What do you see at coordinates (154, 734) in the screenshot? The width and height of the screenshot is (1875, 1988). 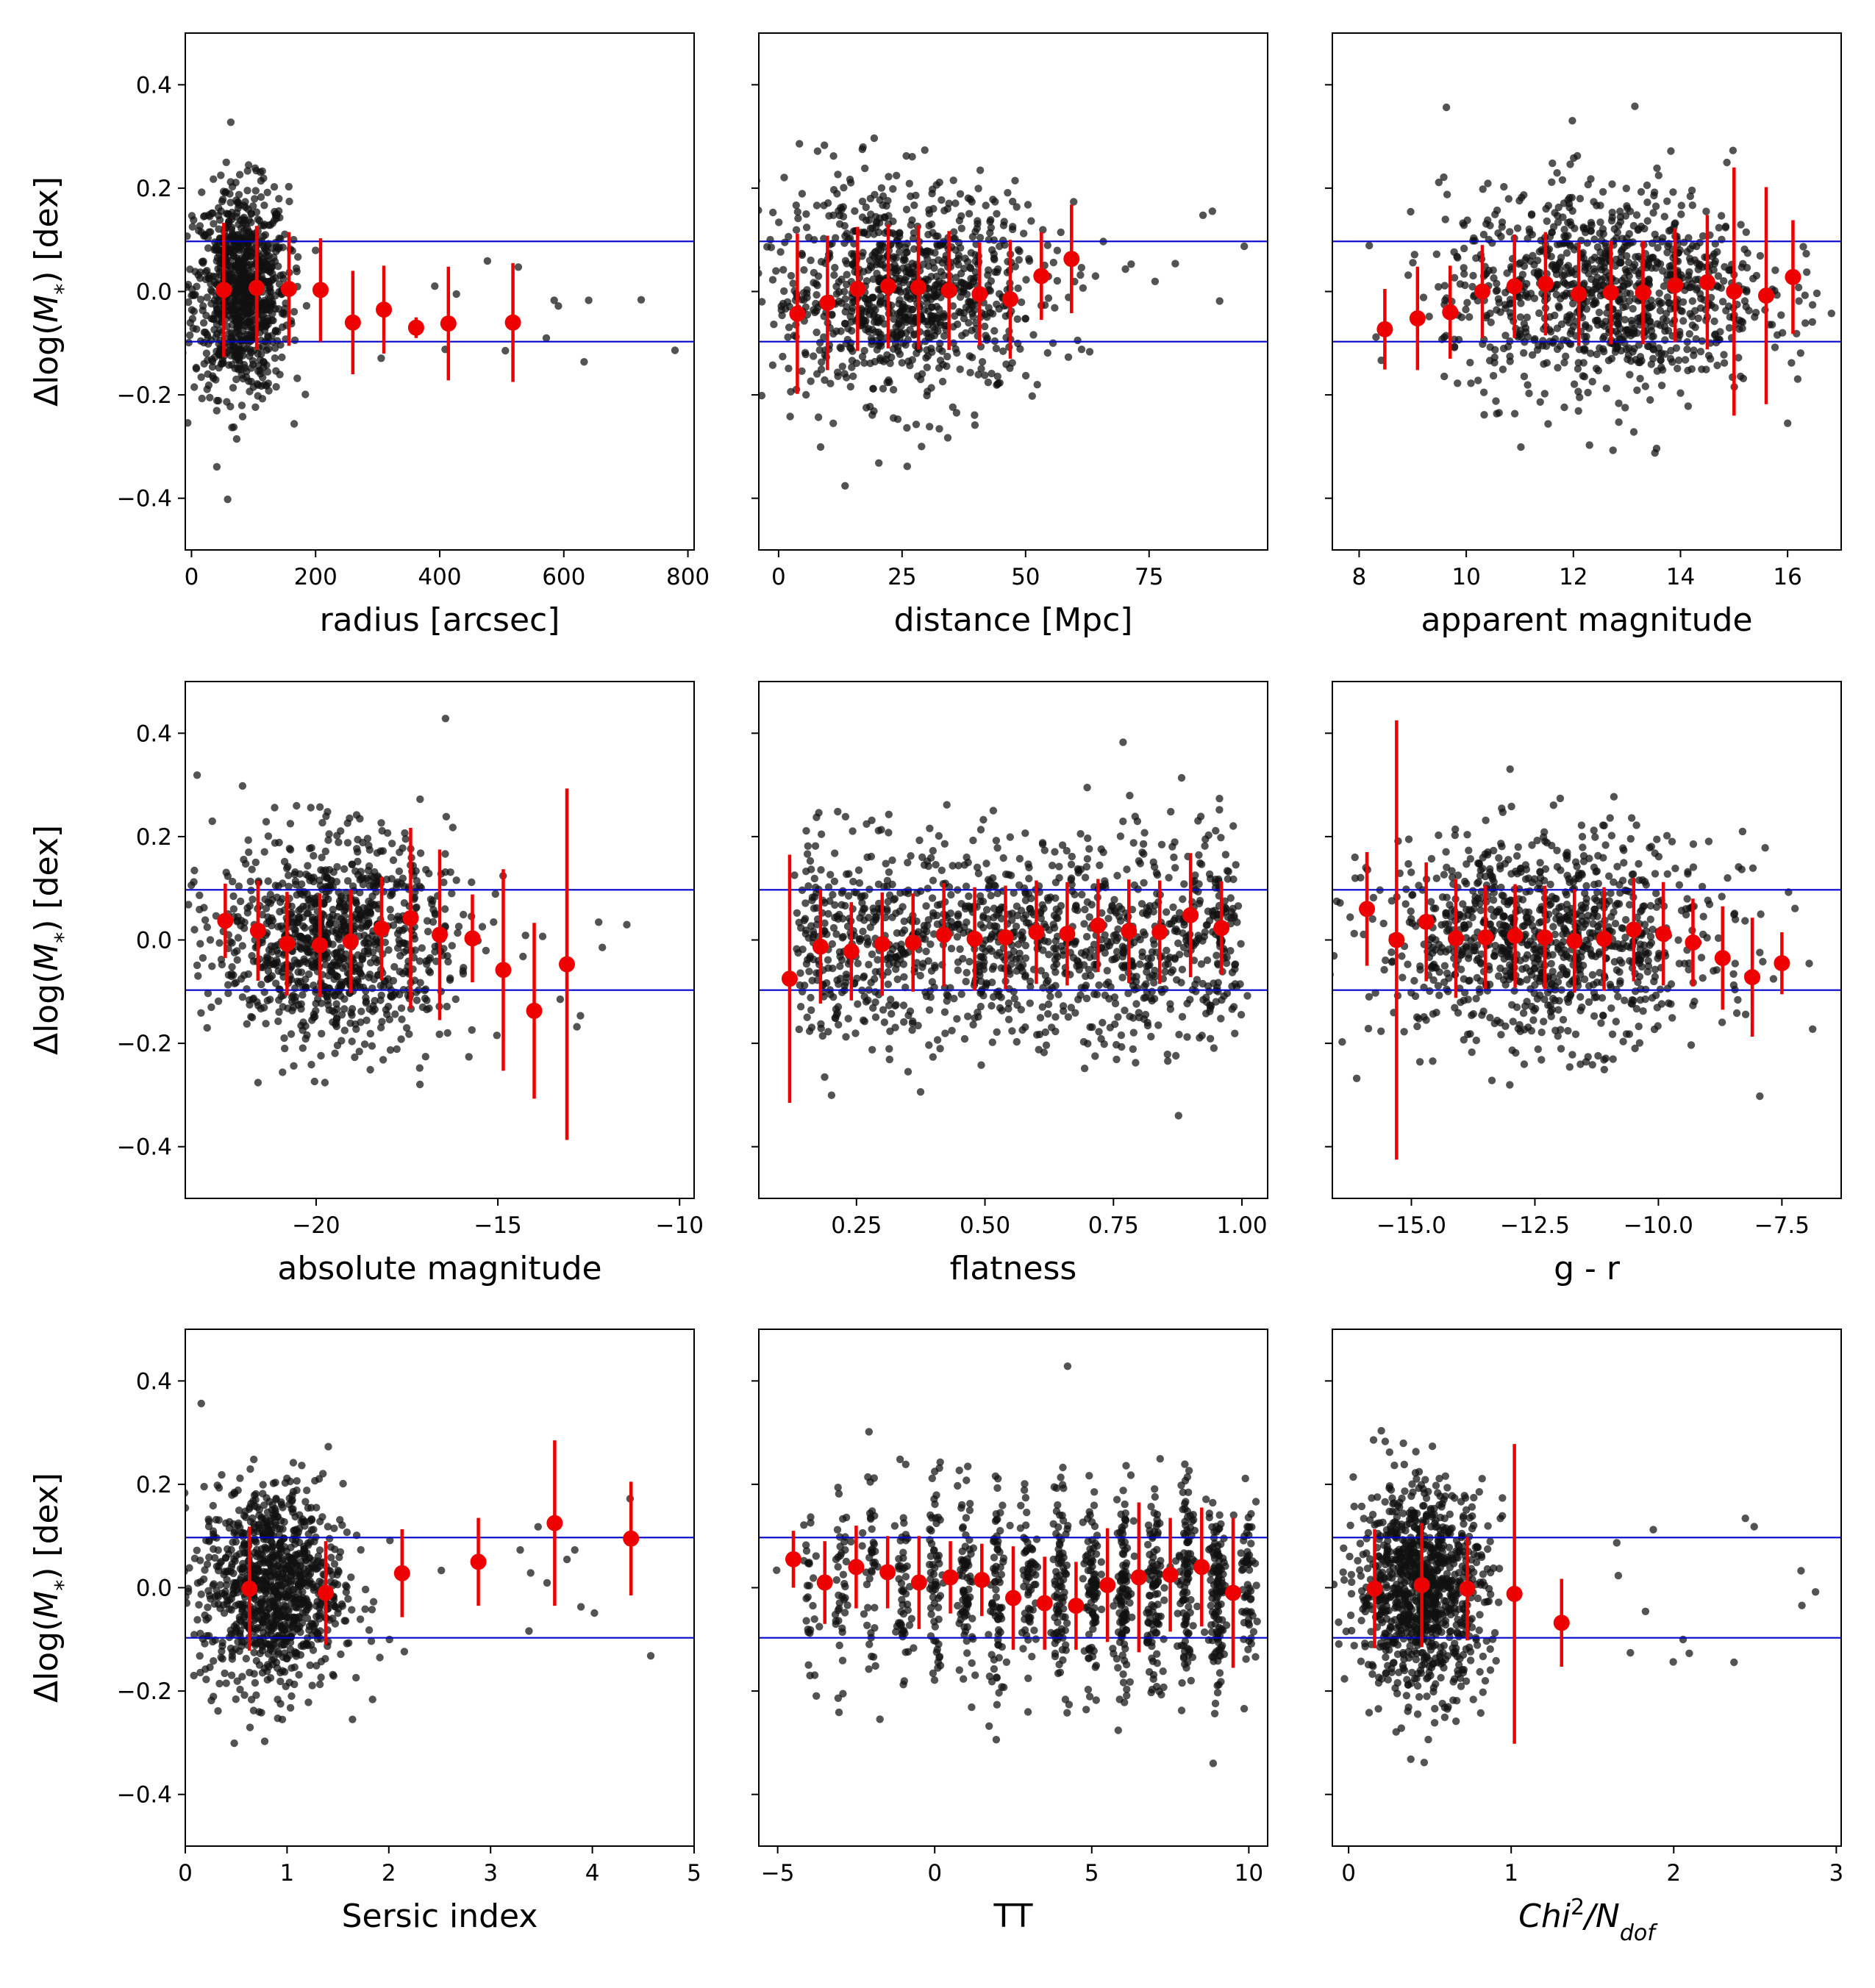 I see `y-tick-label: 0.4` at bounding box center [154, 734].